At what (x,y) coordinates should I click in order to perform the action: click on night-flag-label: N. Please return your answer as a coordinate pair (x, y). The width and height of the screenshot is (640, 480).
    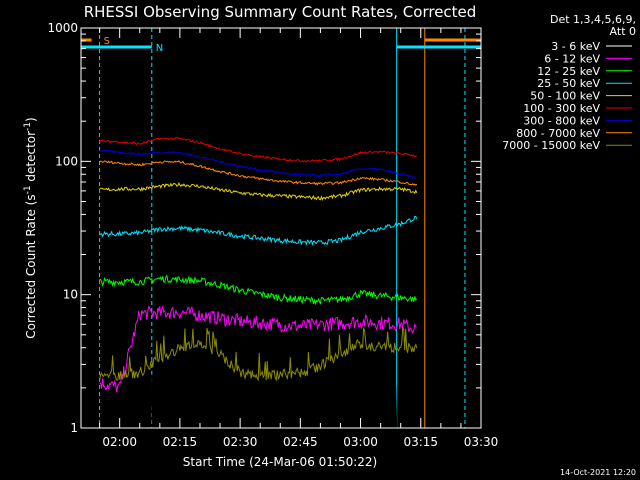
    Looking at the image, I should click on (159, 48).